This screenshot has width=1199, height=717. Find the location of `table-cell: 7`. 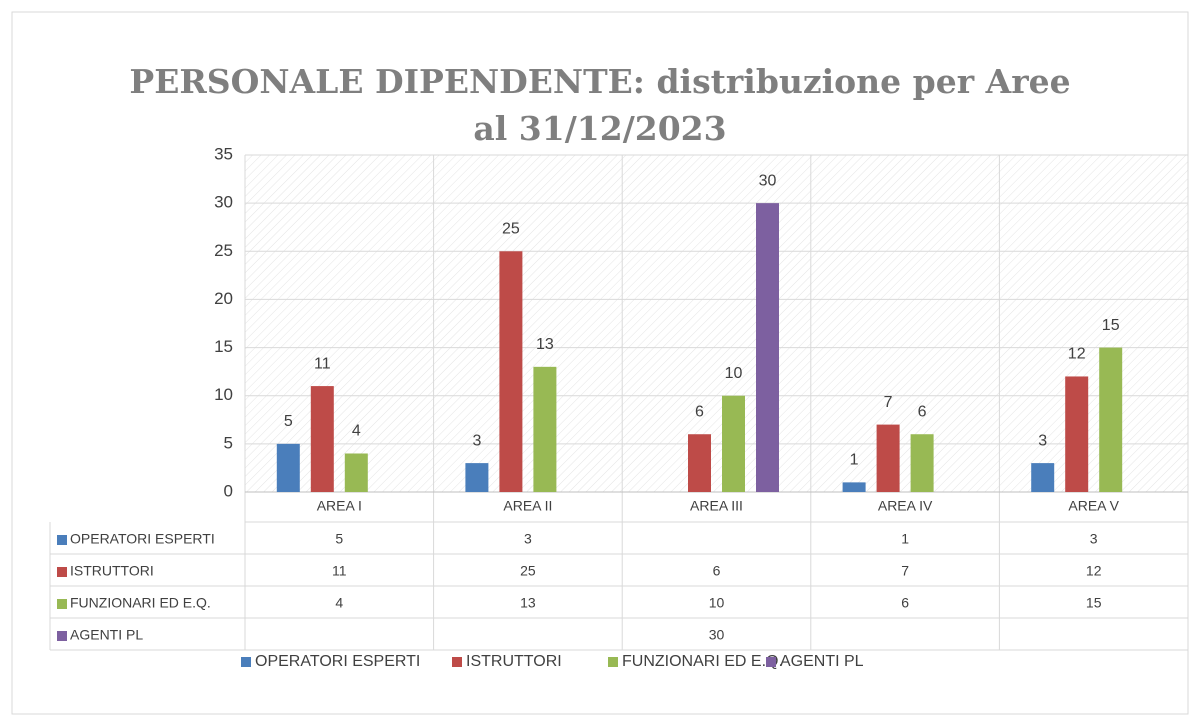

table-cell: 7 is located at coordinates (905, 571).